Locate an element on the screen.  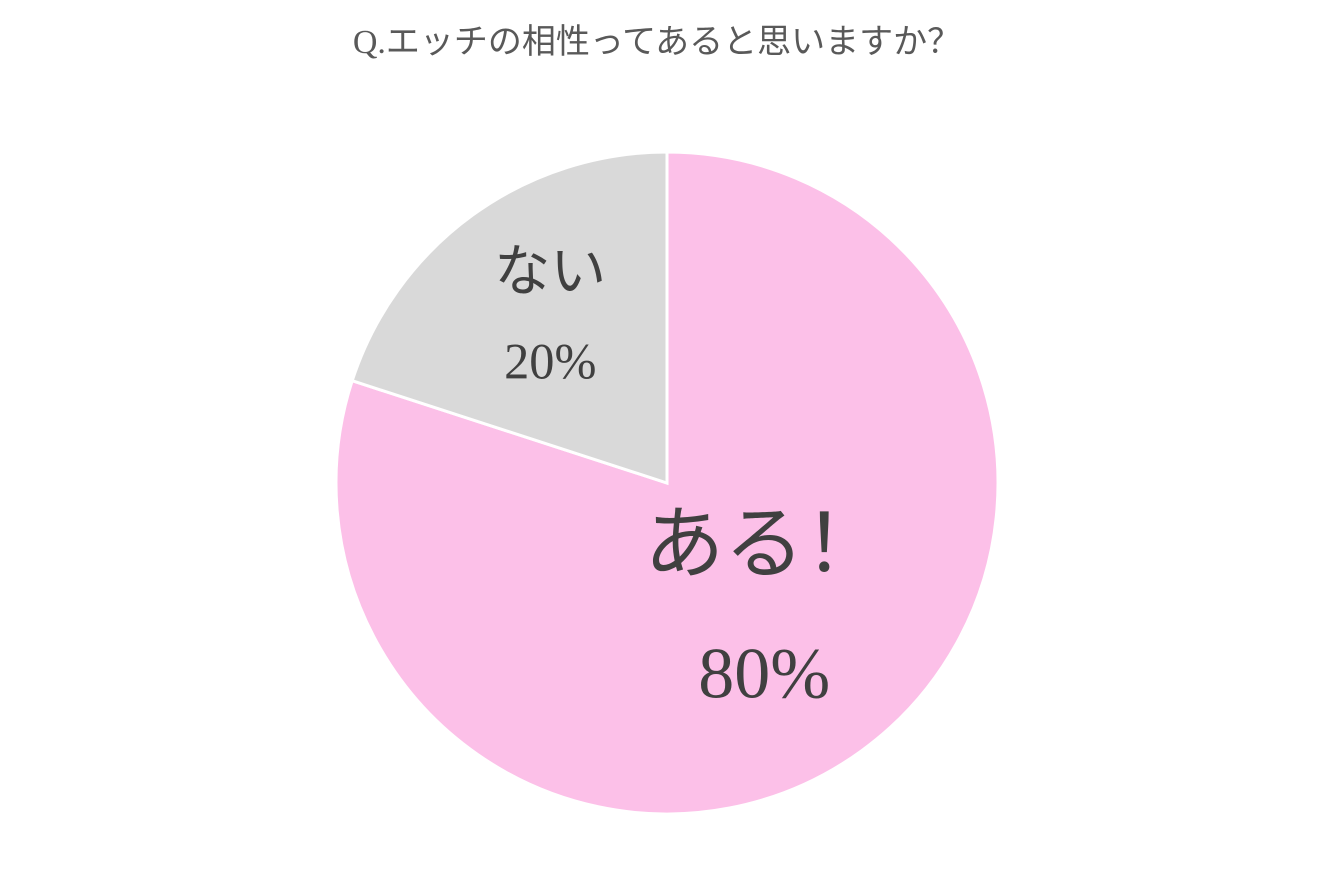
chart-title: Q.エッチの相性ってあると思いますか？ is located at coordinates (657, 42).